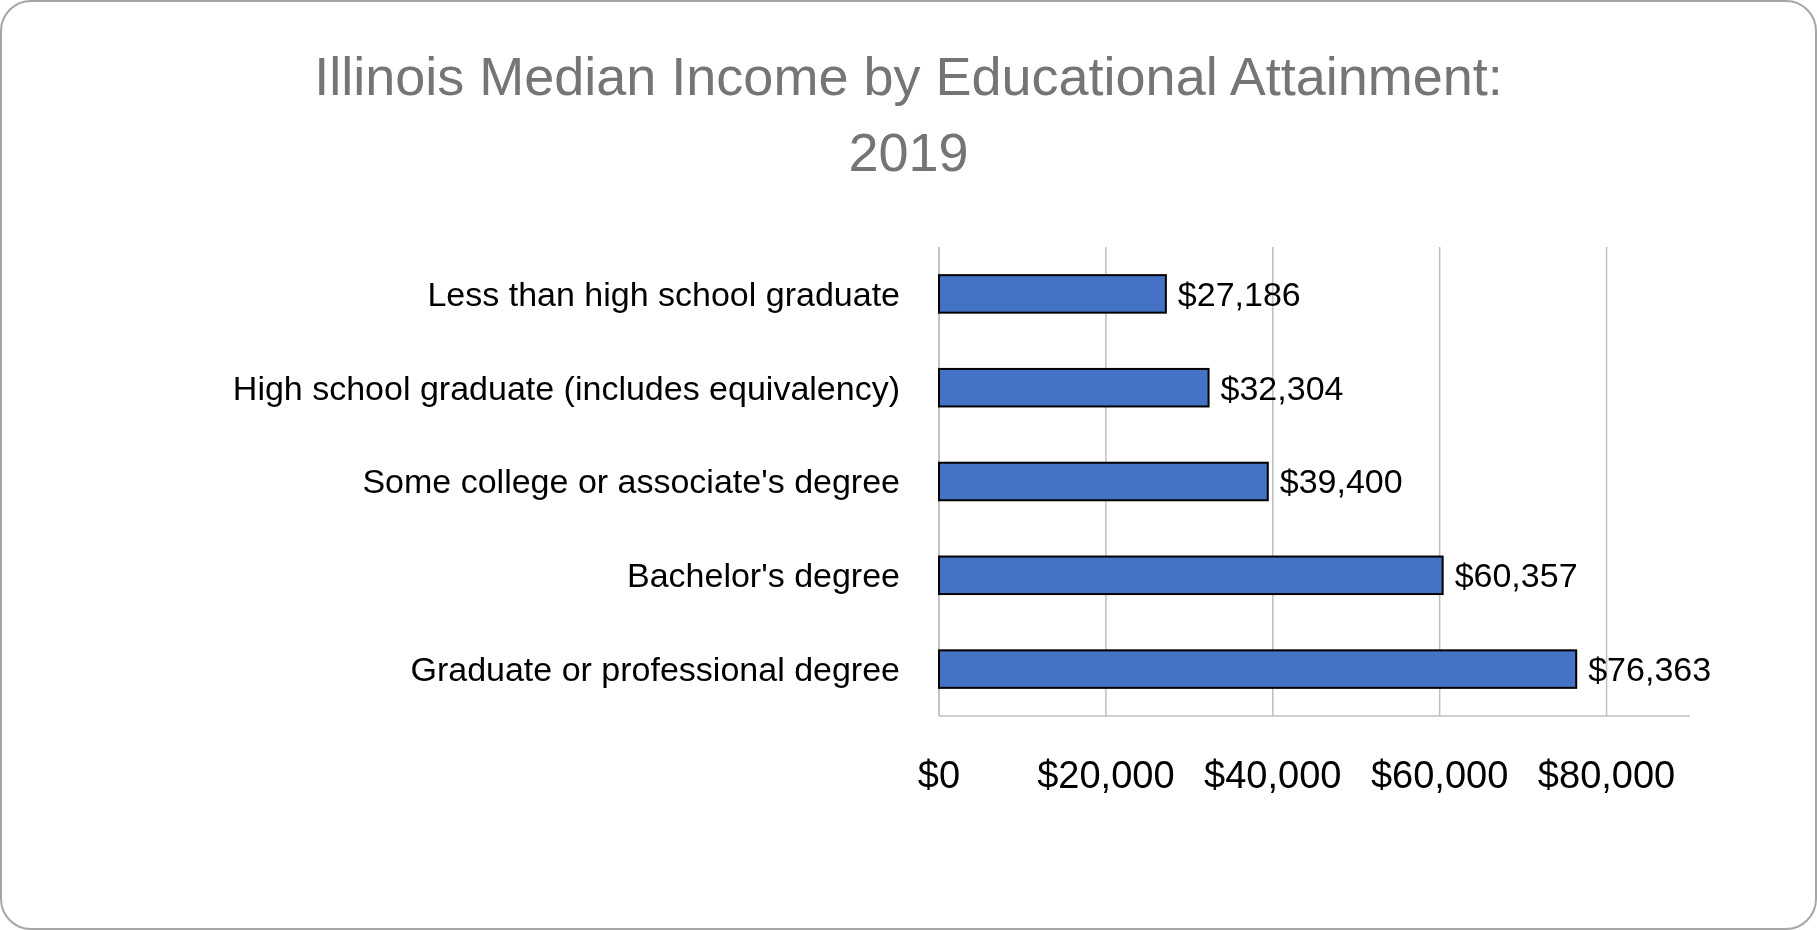 Image resolution: width=1817 pixels, height=930 pixels. What do you see at coordinates (631, 481) in the screenshot?
I see `y-tick-label: Some college or associate's degree` at bounding box center [631, 481].